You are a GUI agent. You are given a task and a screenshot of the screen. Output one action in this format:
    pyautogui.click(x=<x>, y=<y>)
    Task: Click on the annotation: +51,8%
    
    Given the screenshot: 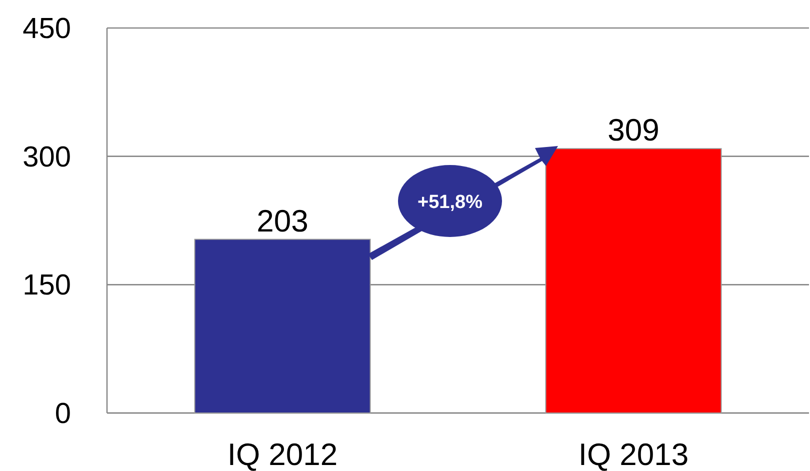 What is the action you would take?
    pyautogui.click(x=450, y=202)
    